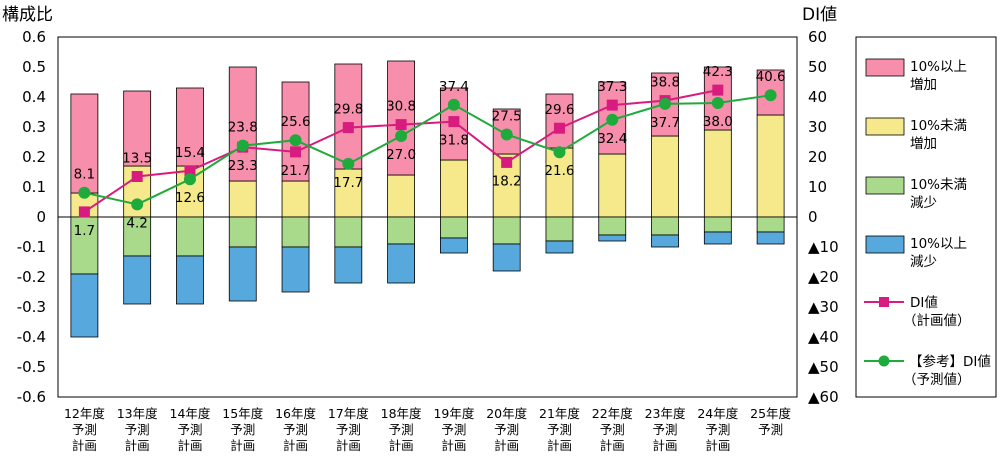  What do you see at coordinates (823, 247) in the screenshot?
I see `y-right-tick-label: ▲10` at bounding box center [823, 247].